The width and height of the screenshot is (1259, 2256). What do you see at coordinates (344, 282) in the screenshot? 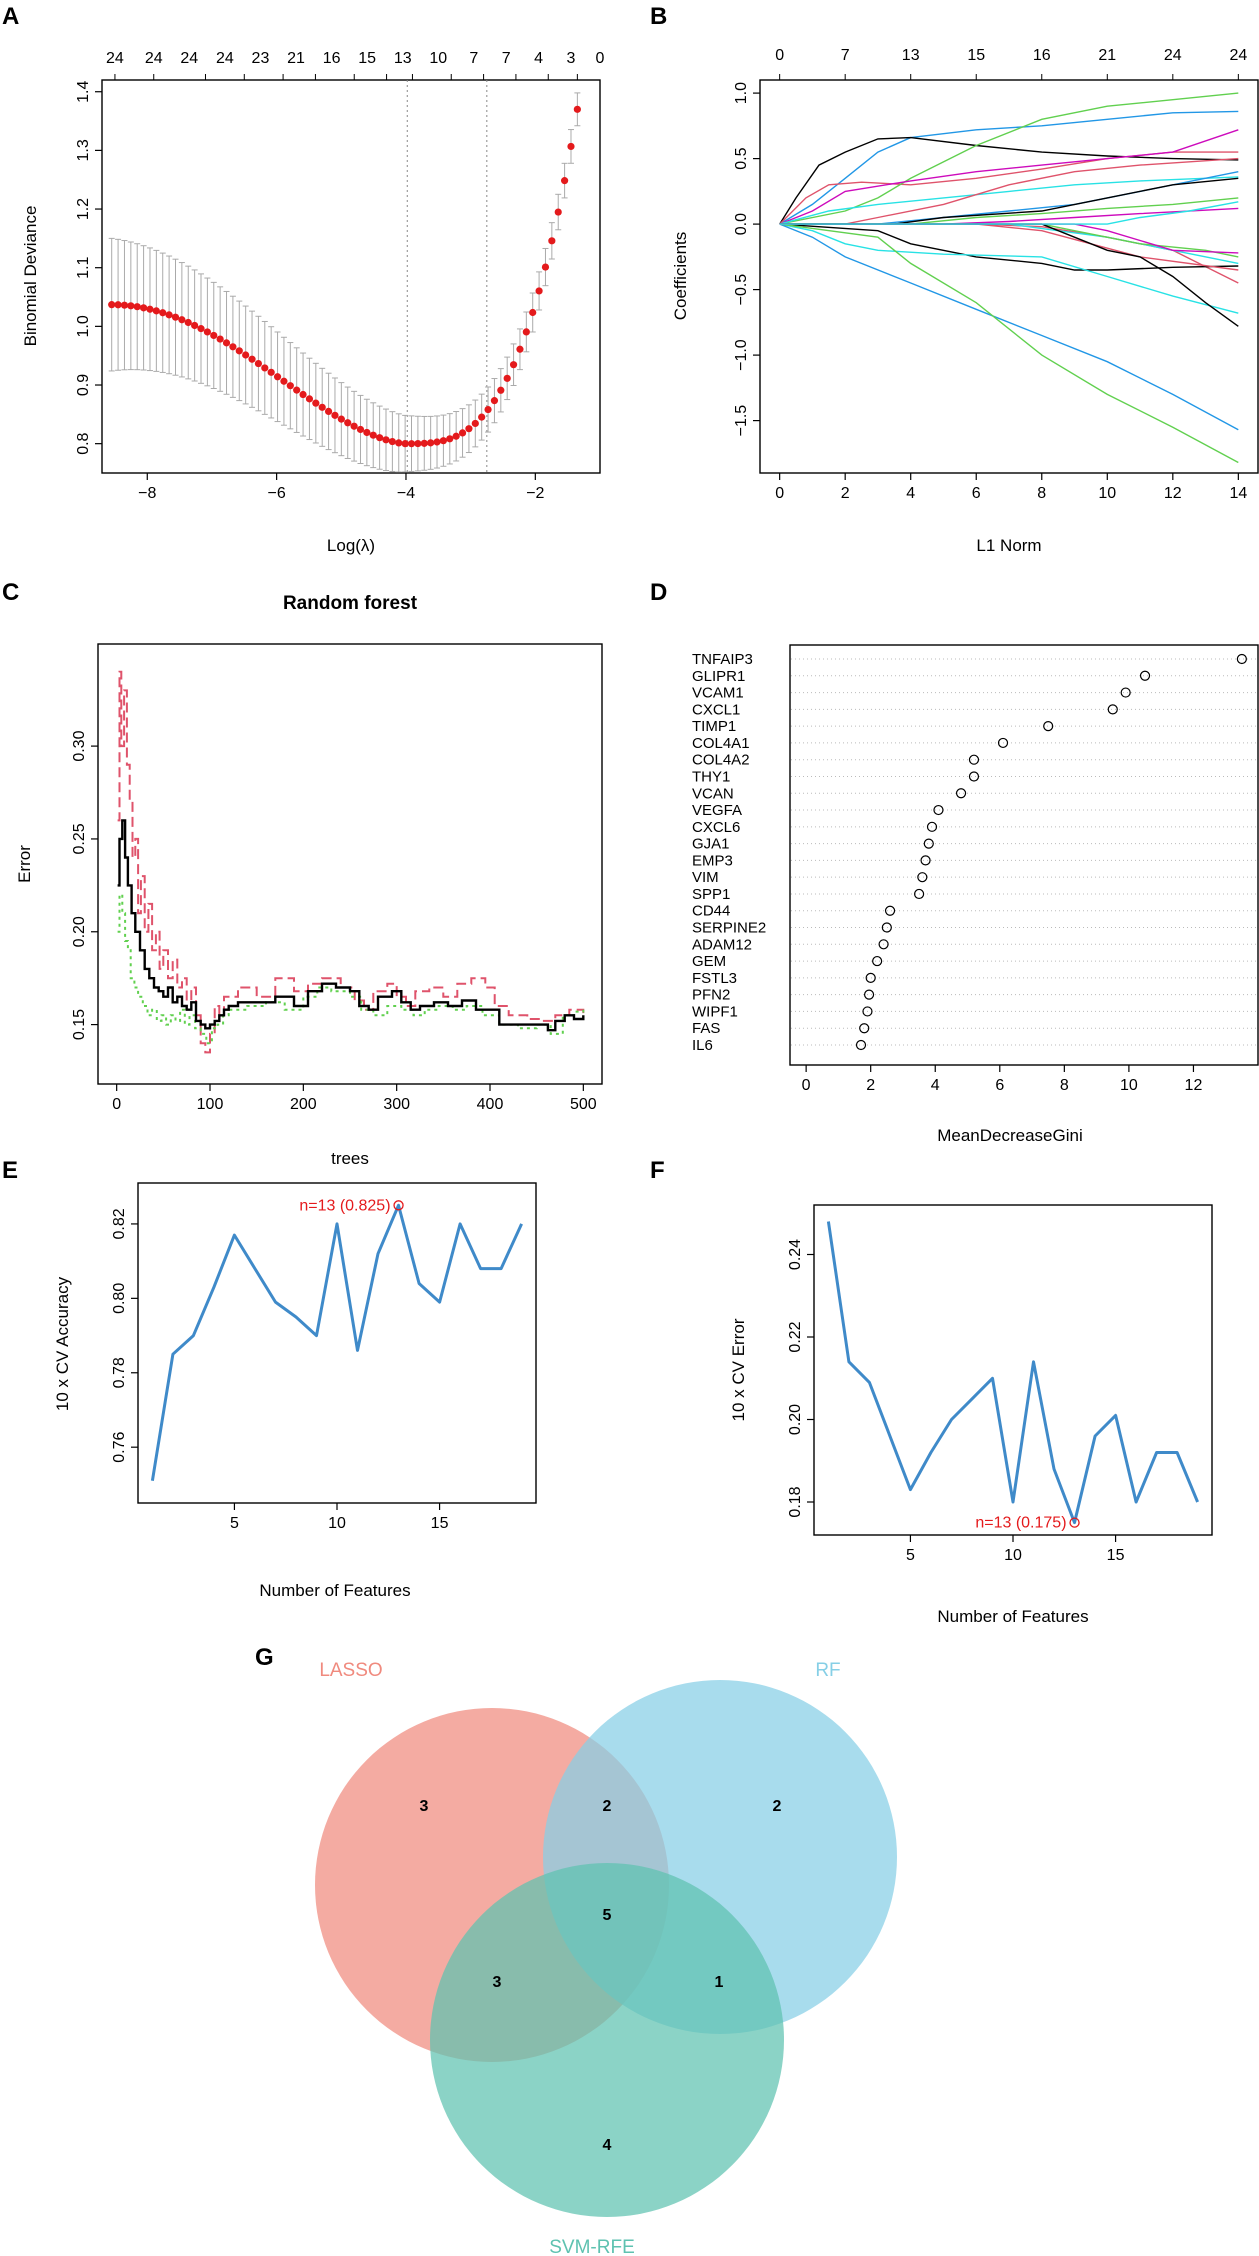
I see `error-bars` at bounding box center [344, 282].